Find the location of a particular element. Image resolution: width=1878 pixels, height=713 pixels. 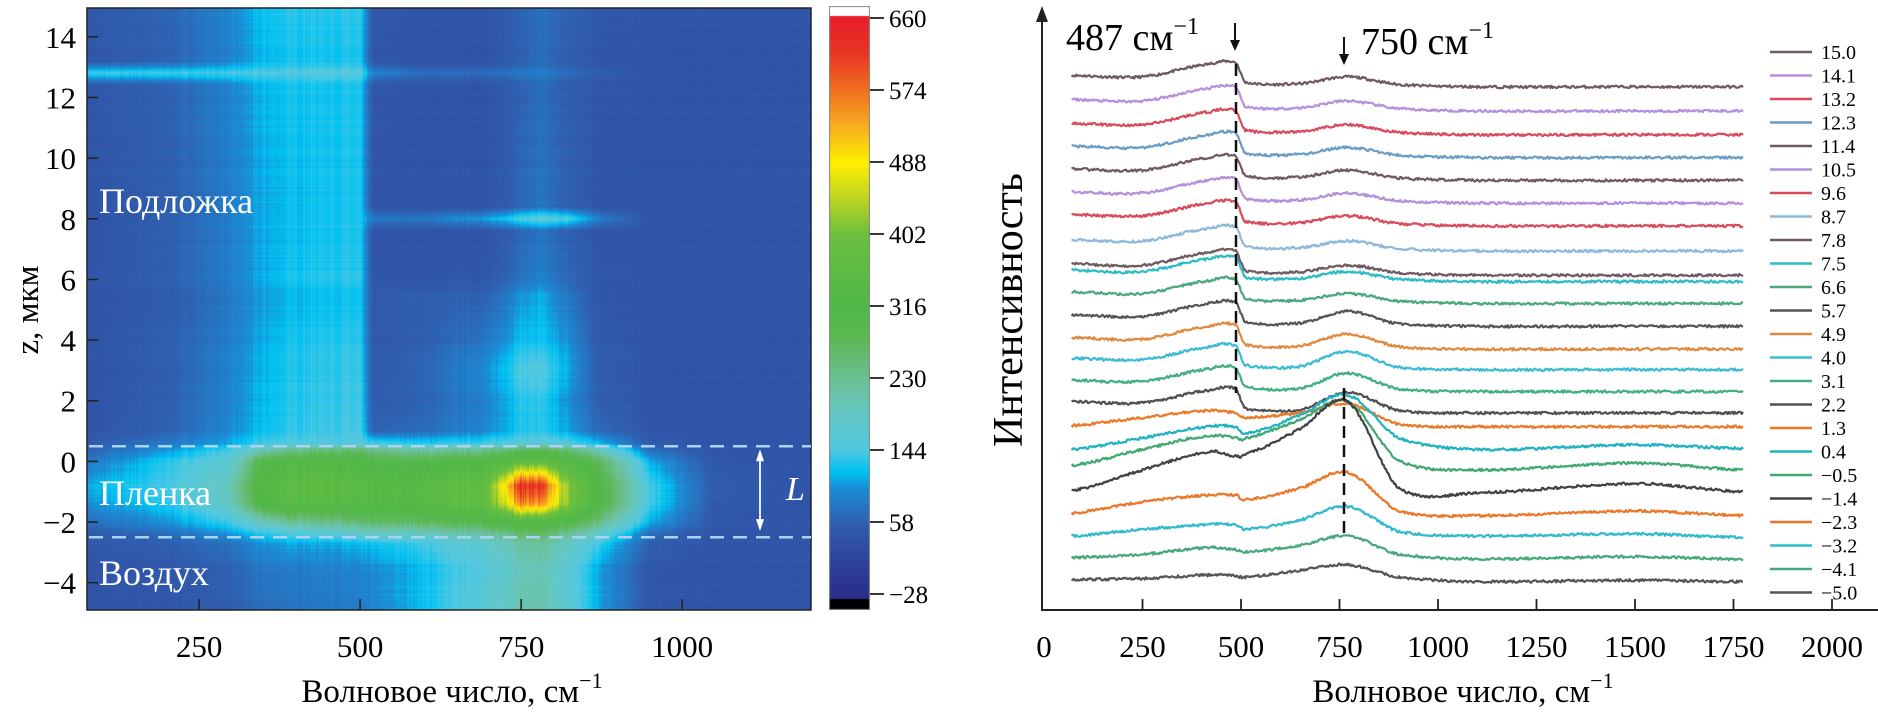

legend-item: 5.7 is located at coordinates (1808, 312).